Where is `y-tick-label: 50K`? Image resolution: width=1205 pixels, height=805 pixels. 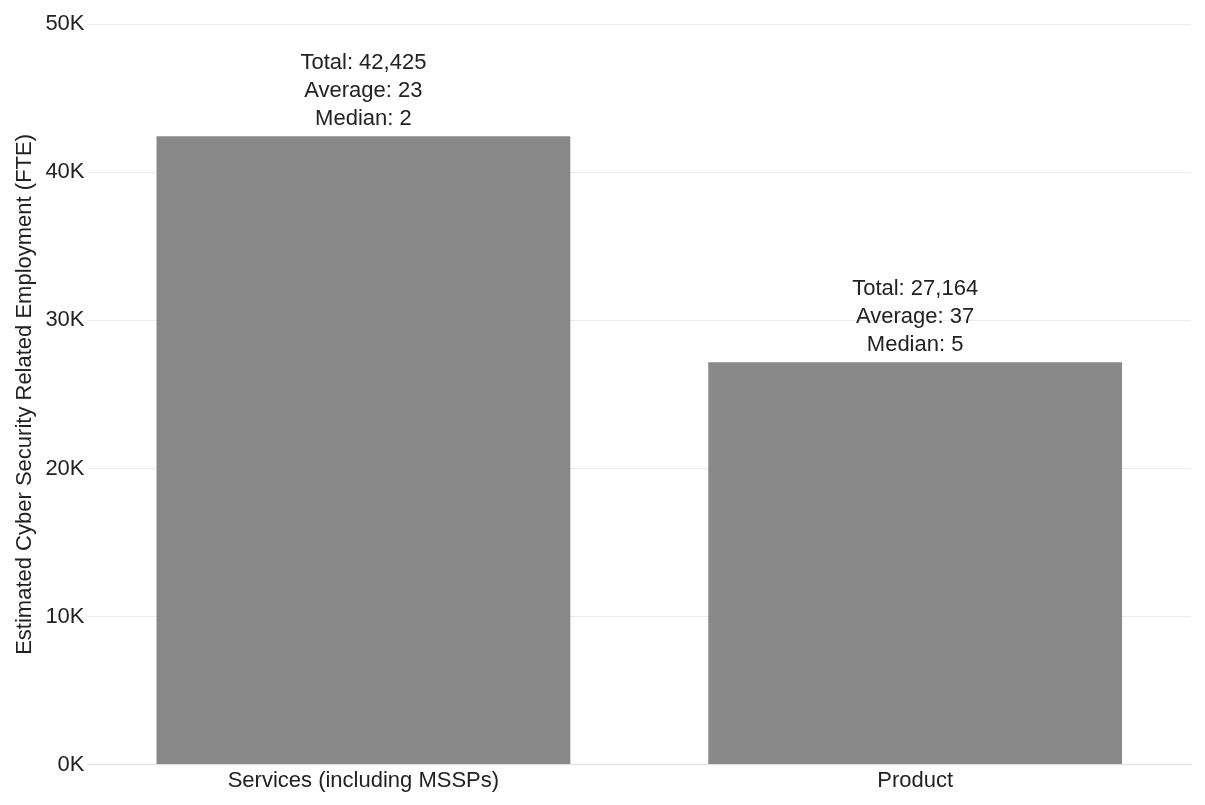
y-tick-label: 50K is located at coordinates (65, 23).